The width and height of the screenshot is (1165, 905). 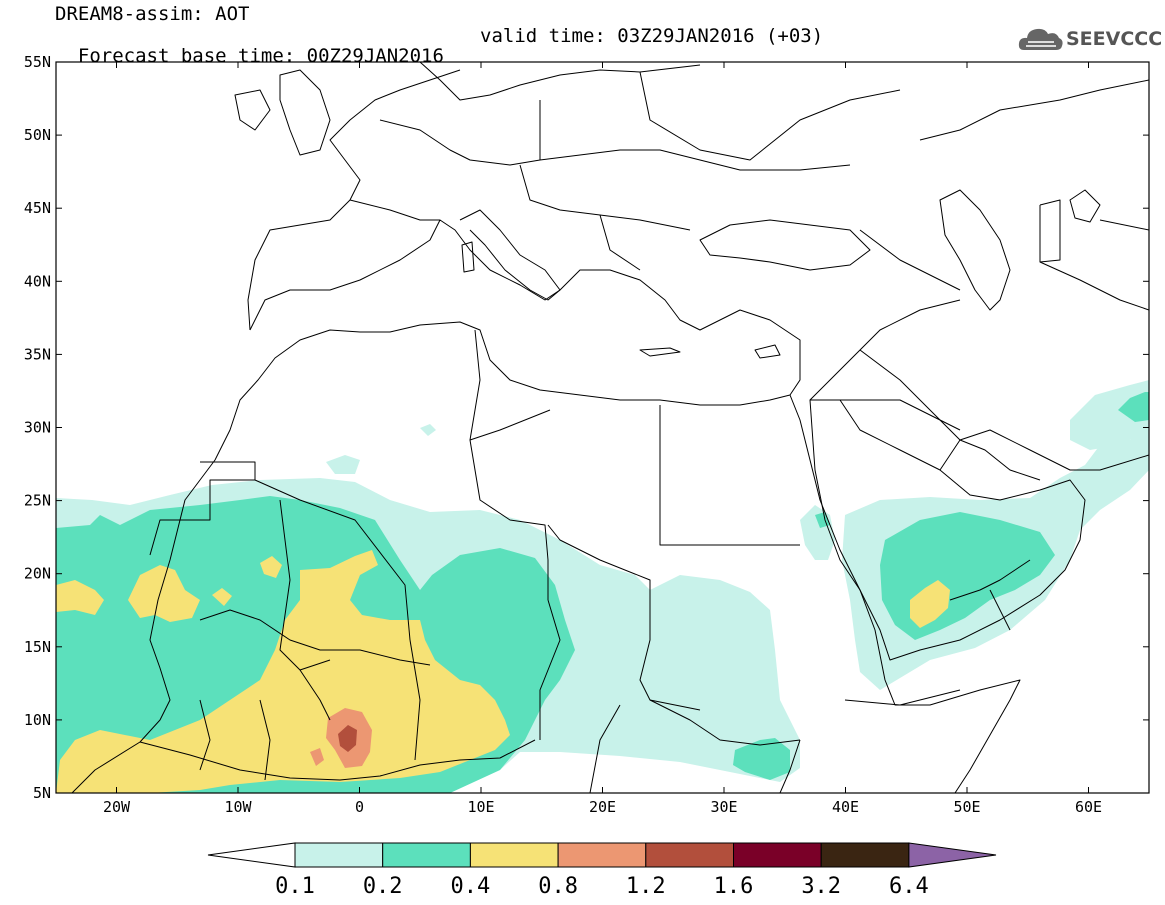 I want to click on map-title: DREAM8-assim: AOT, so click(x=152, y=14).